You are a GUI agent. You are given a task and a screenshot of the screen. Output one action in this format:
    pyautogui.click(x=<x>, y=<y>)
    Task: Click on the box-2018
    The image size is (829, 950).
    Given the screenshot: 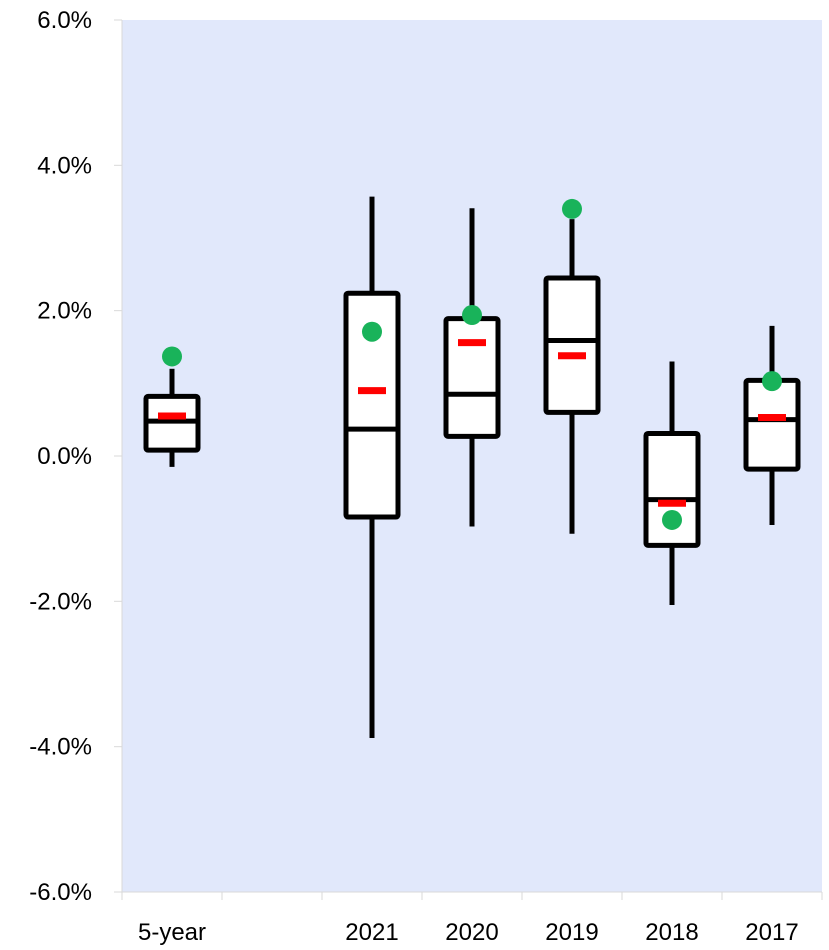 What is the action you would take?
    pyautogui.click(x=672, y=483)
    